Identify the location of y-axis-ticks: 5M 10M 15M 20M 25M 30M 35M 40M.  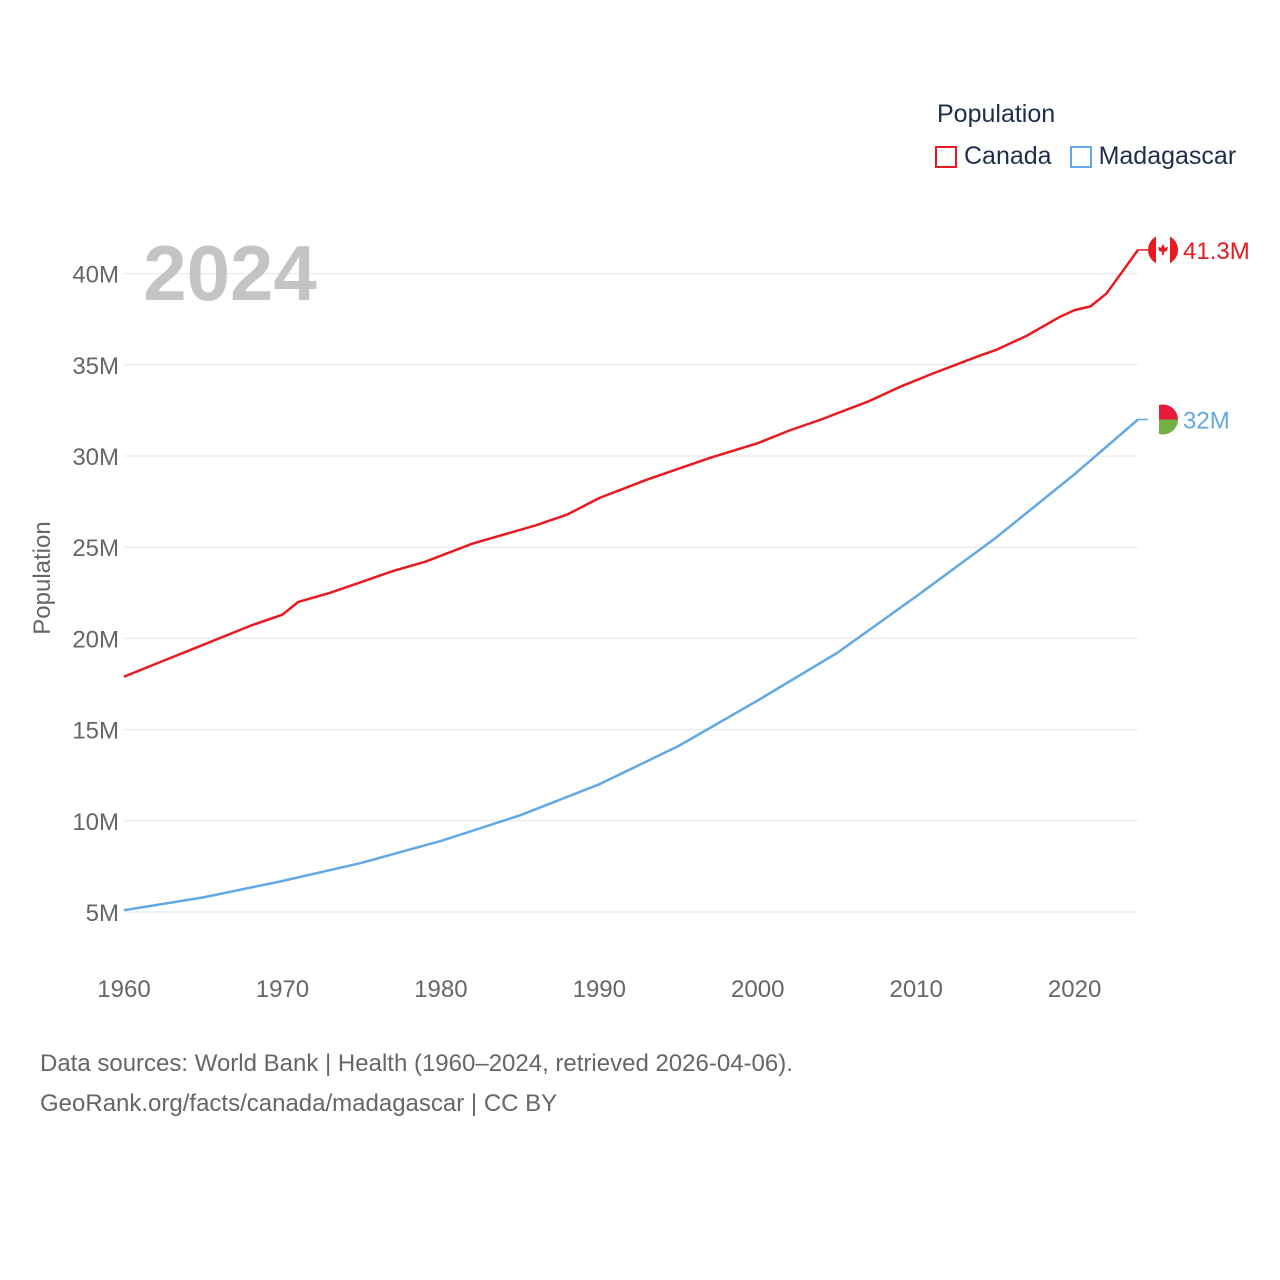
(95, 594).